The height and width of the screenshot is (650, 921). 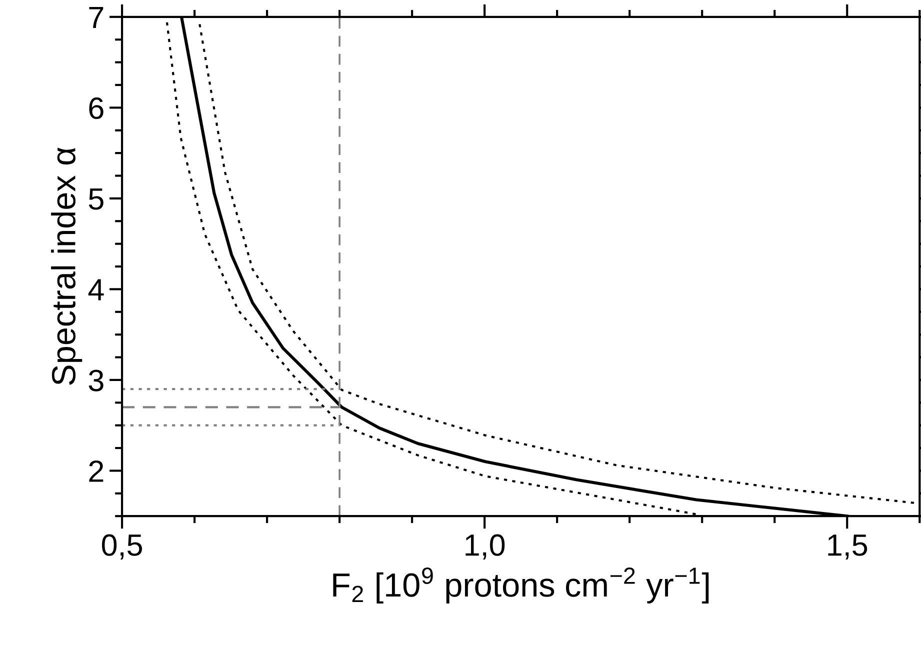 What do you see at coordinates (96, 471) in the screenshot?
I see `y-tick-label: 2` at bounding box center [96, 471].